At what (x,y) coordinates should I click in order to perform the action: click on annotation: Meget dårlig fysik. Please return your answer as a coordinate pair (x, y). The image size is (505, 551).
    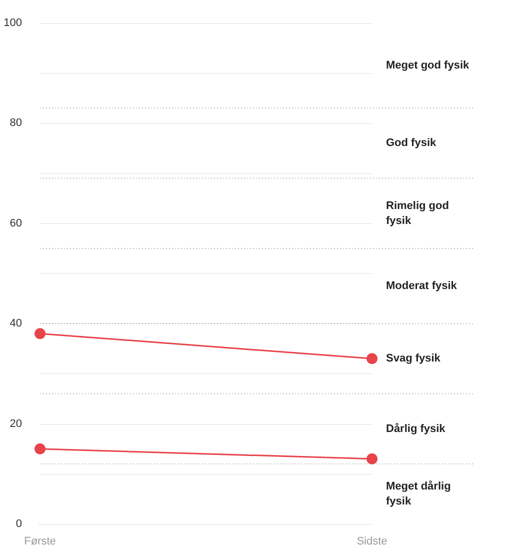
    Looking at the image, I should click on (420, 493).